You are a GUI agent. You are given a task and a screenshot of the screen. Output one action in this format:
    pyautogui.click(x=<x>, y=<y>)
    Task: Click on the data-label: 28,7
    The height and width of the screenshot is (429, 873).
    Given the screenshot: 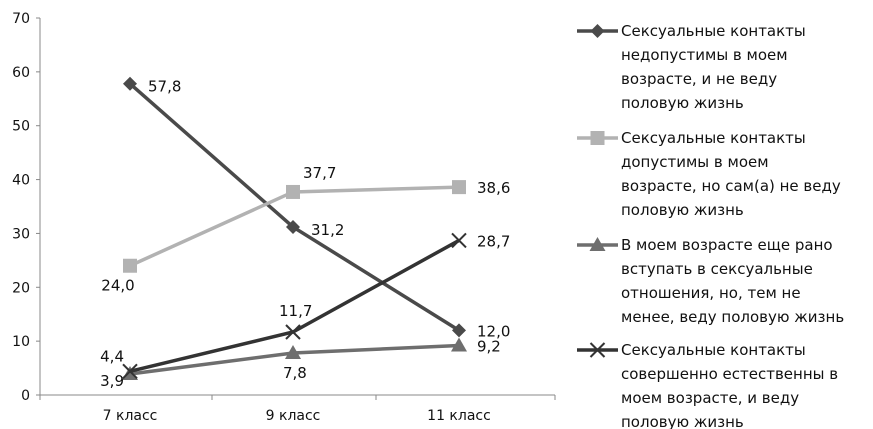 What is the action you would take?
    pyautogui.click(x=493, y=241)
    